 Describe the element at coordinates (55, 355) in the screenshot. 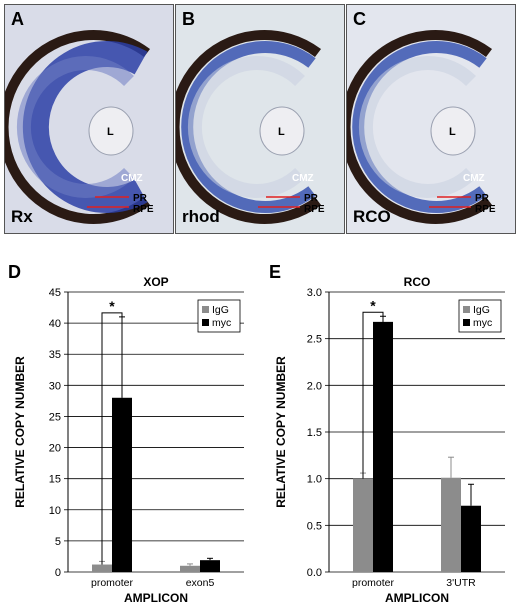

I see `y-tick-label: 35` at that location.